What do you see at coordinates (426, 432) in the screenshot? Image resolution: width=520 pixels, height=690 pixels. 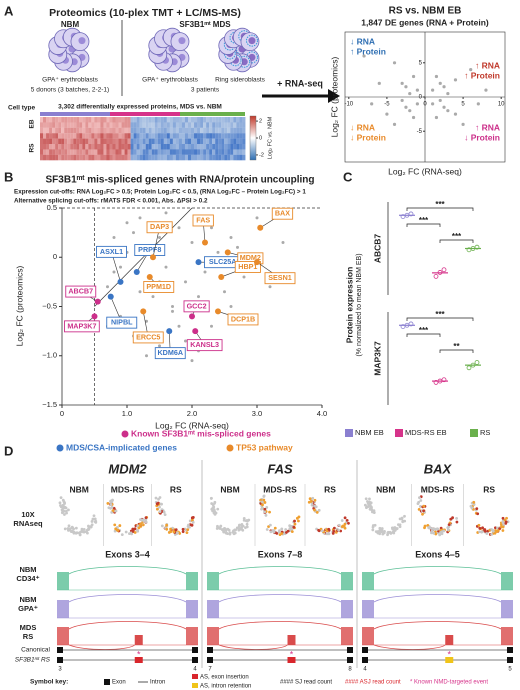 I see `legend-label: MDS-RS EB` at bounding box center [426, 432].